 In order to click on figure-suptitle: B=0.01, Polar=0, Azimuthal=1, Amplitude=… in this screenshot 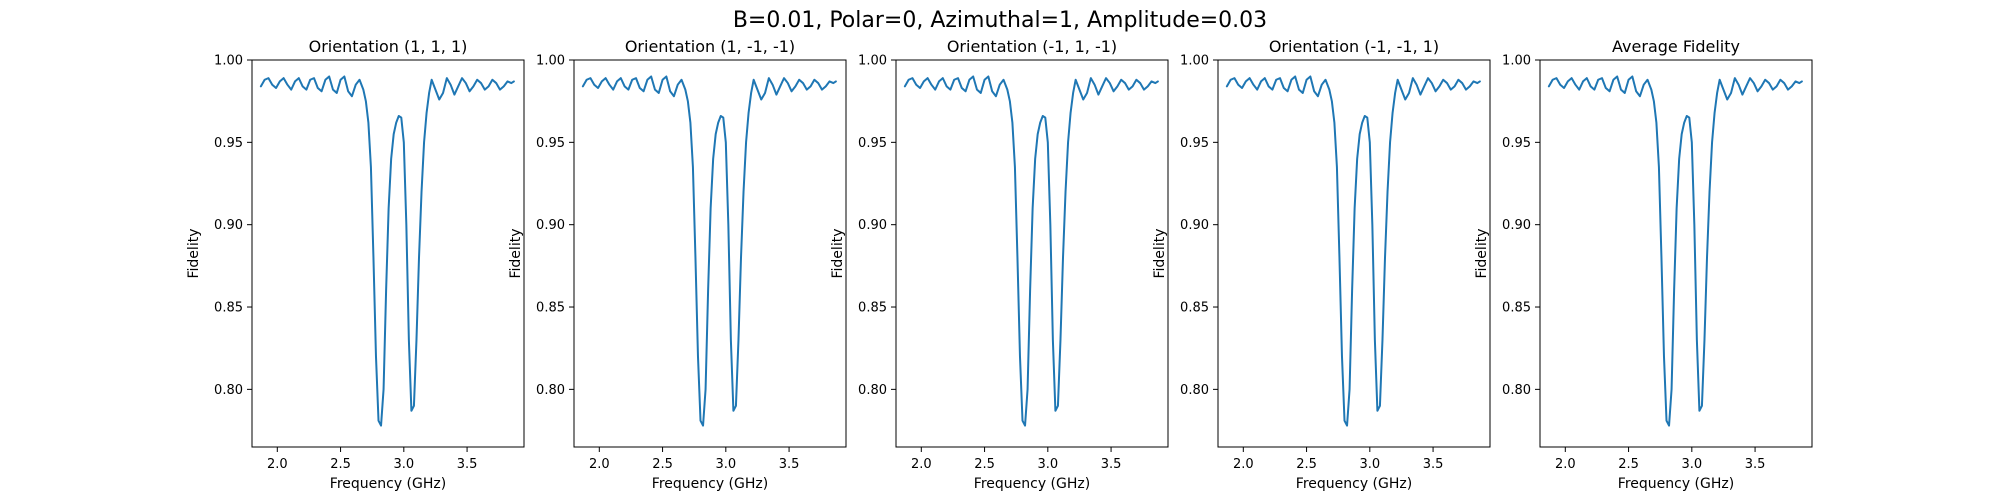, I will do `click(1000, 20)`.